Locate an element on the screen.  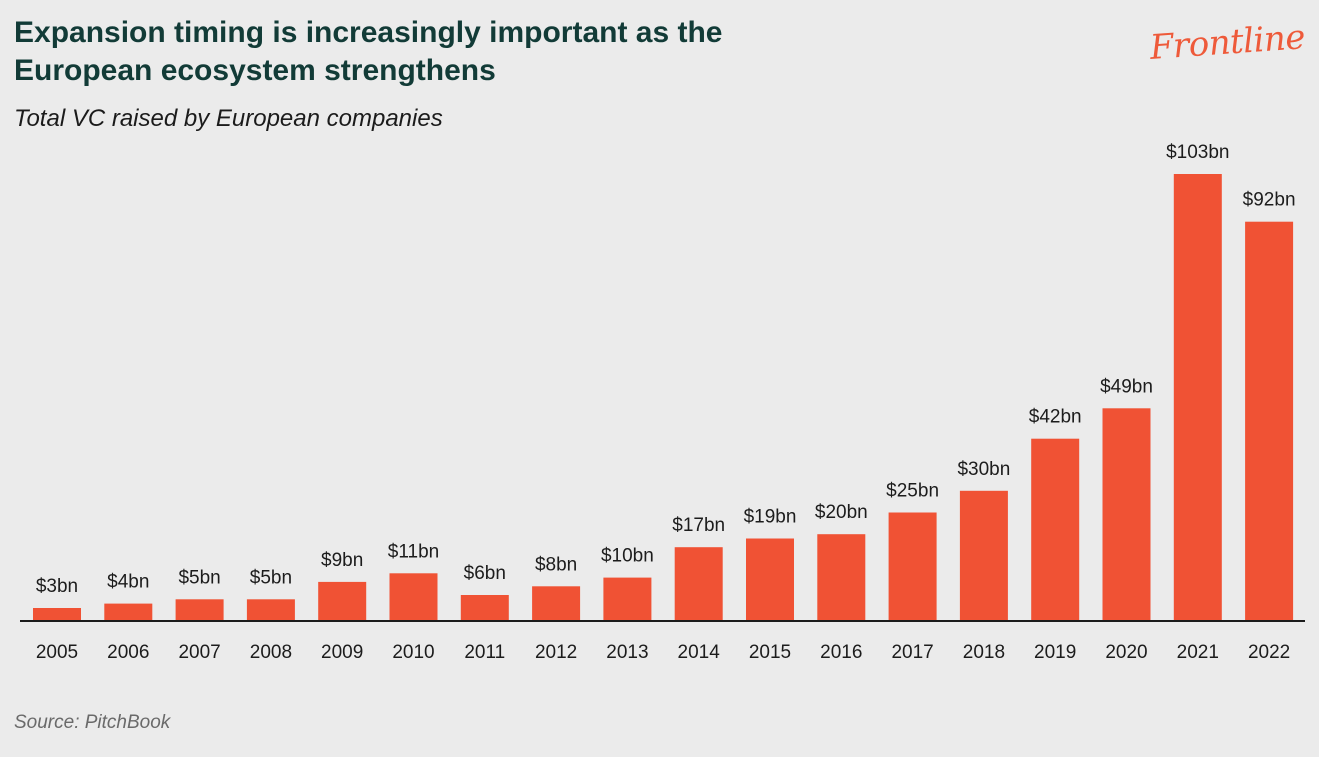
x-tick-label-2014: 2014 is located at coordinates (699, 652).